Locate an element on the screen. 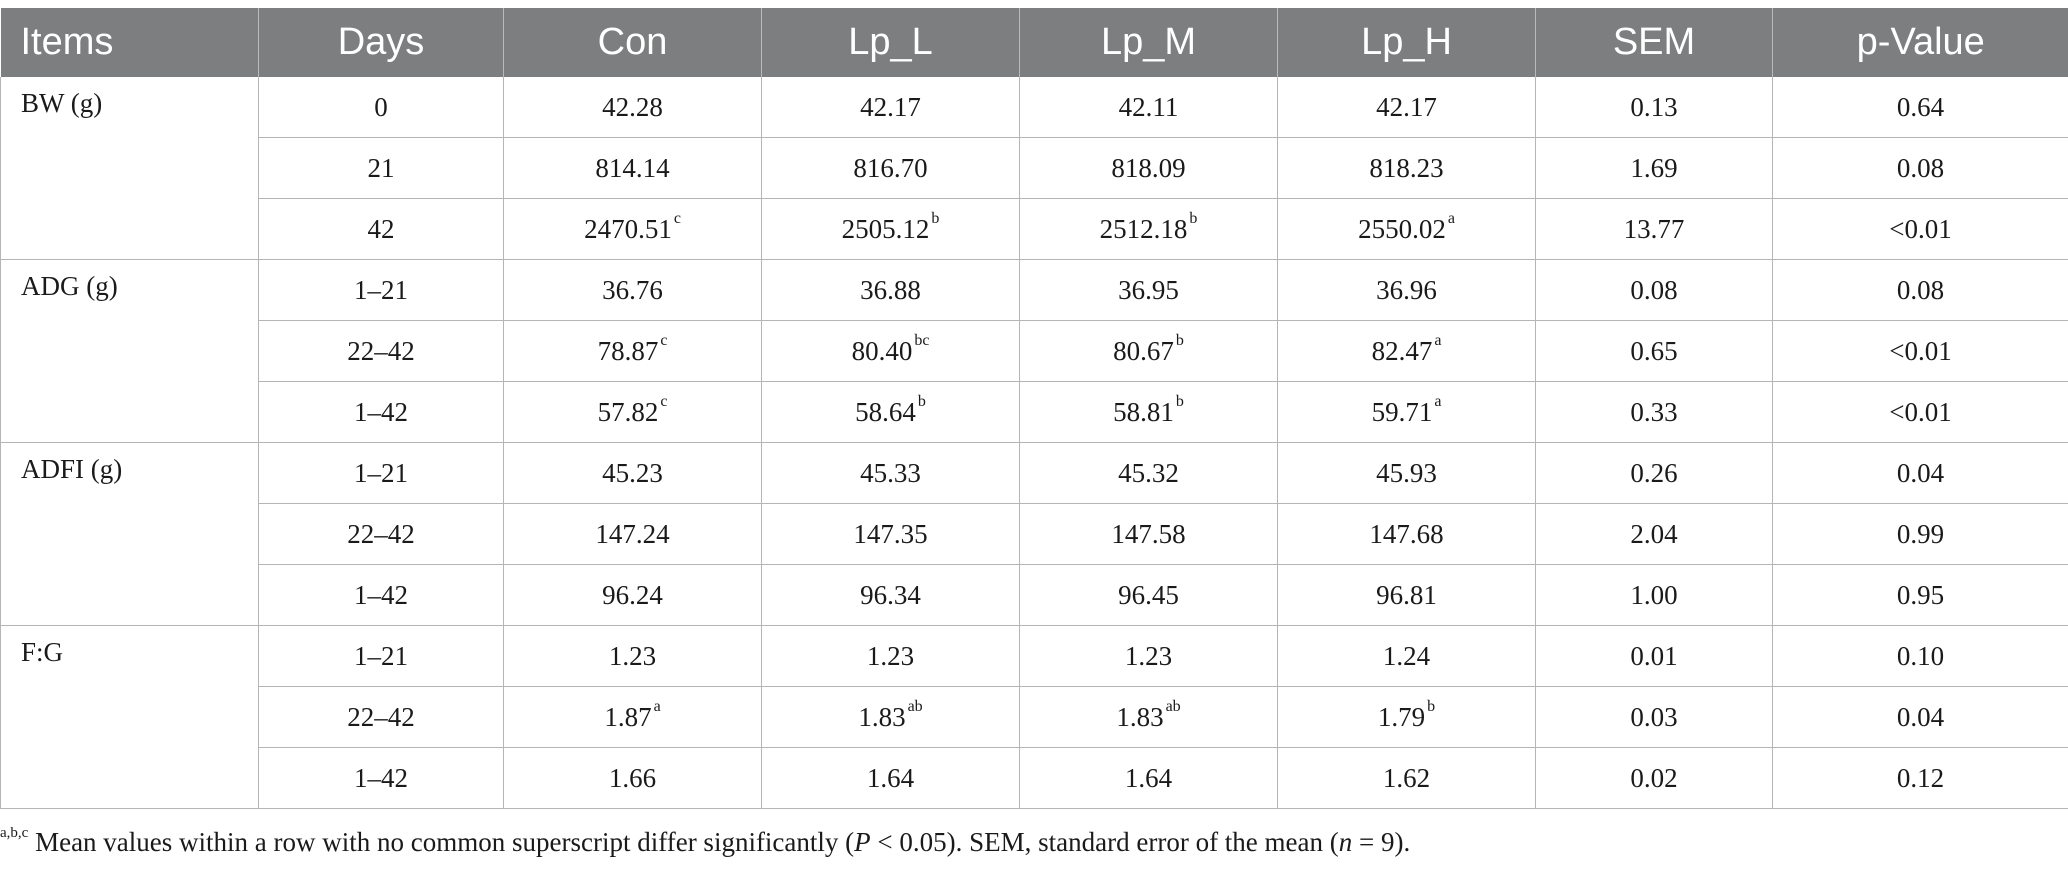  lp-m-cell: 147.58 is located at coordinates (1148, 534).